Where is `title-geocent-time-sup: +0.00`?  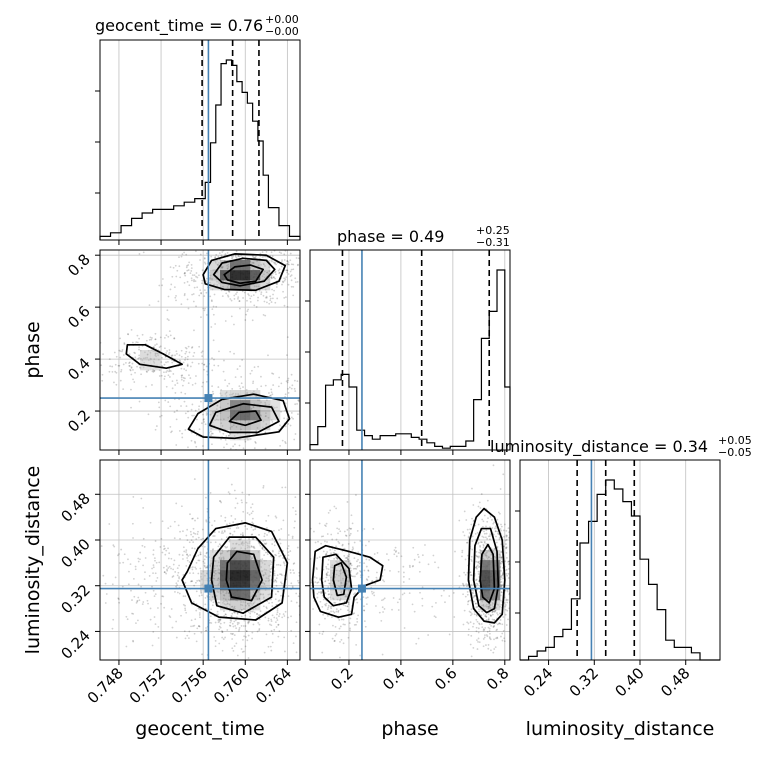
title-geocent-time-sup: +0.00 is located at coordinates (282, 19).